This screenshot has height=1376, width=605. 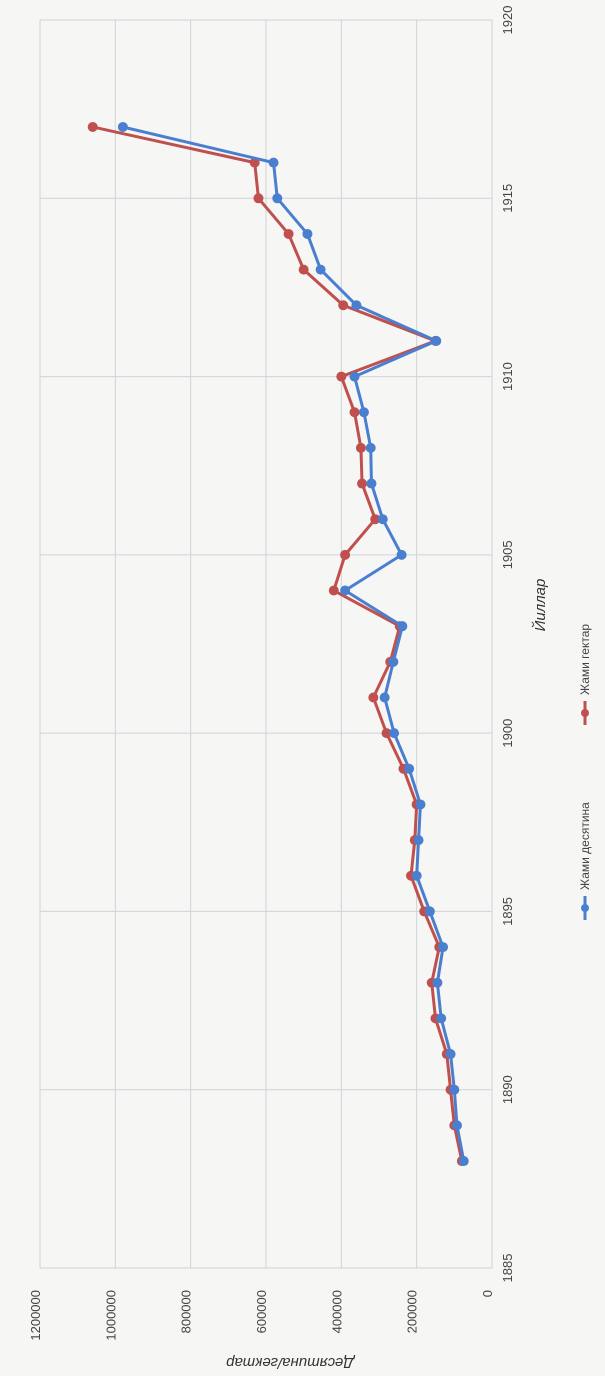 What do you see at coordinates (507, 733) in the screenshot?
I see `x-tick-label: 1900` at bounding box center [507, 733].